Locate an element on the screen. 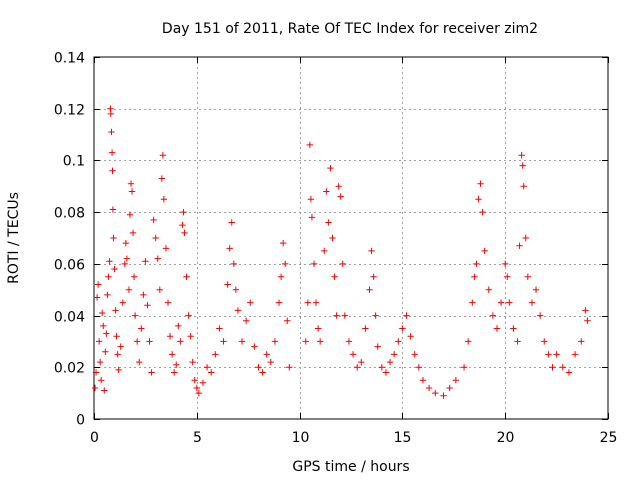  x-tick-label: 15 is located at coordinates (403, 438).